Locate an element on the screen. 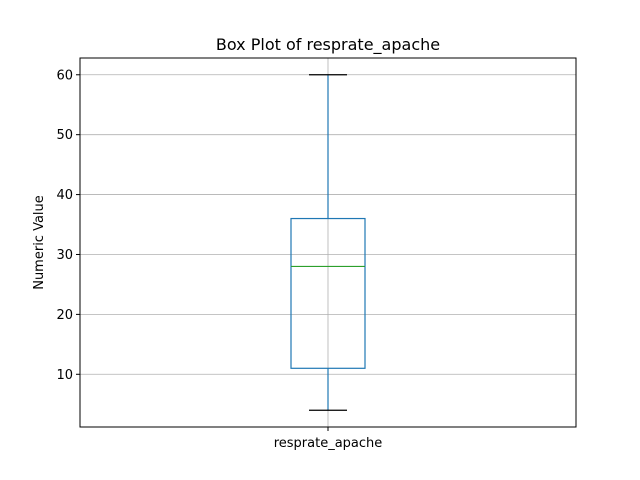  y-tick-label: 30 is located at coordinates (64, 255).